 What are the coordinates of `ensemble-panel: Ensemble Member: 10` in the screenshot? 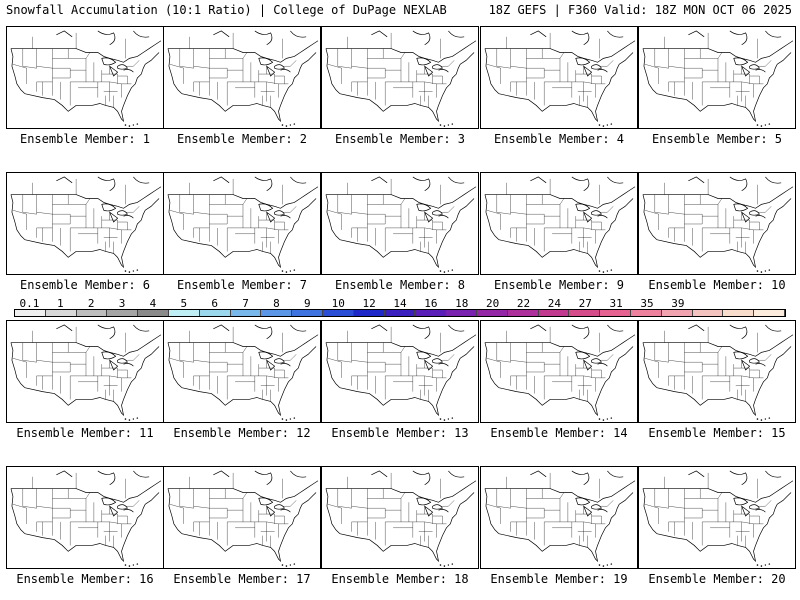 It's located at (717, 236).